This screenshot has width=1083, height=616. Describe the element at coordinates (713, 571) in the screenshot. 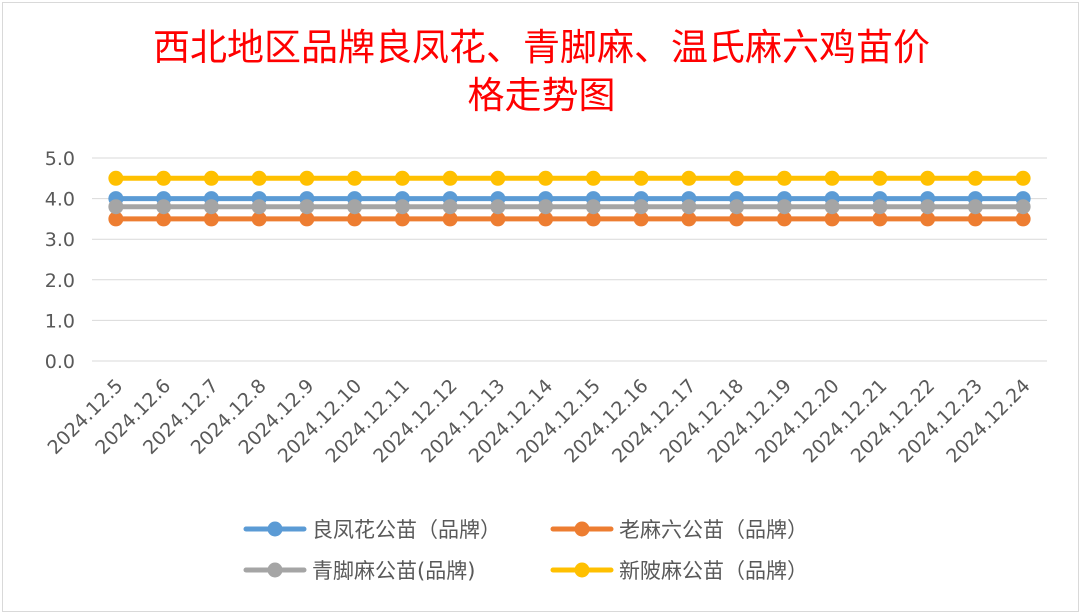

I see `legend-label: 新陂麻公苗（品牌）` at that location.